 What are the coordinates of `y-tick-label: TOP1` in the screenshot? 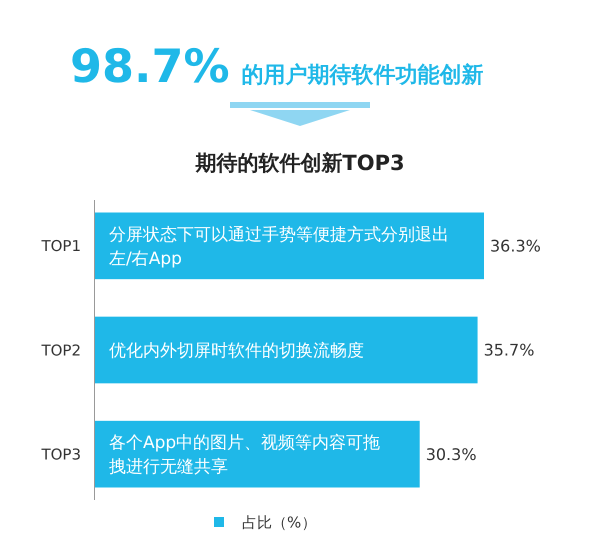 It's located at (60, 246).